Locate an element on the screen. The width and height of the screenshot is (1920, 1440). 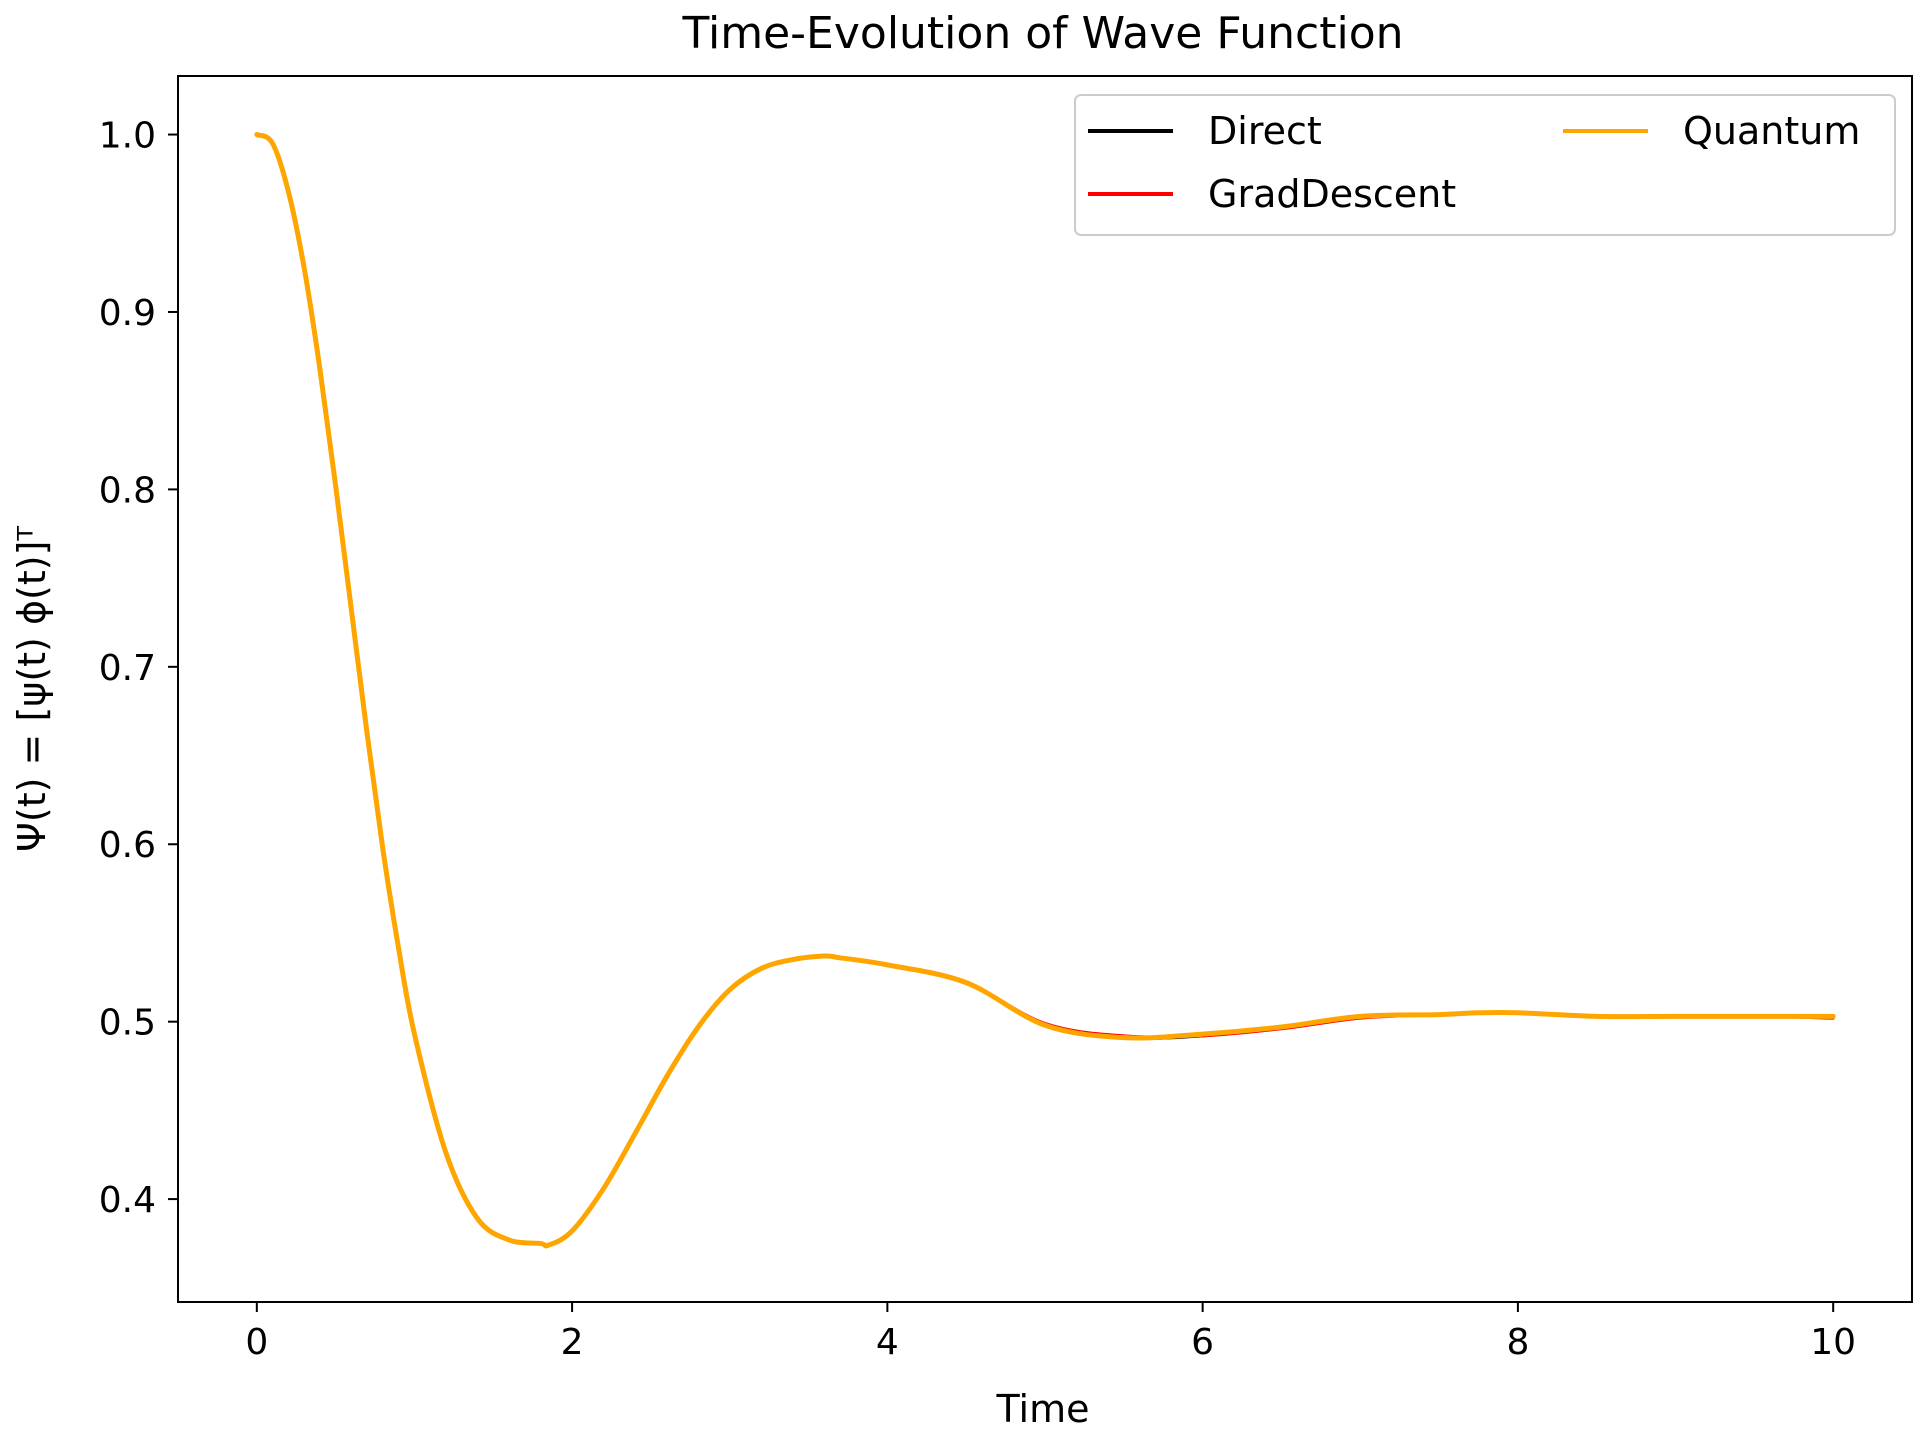
y-tick-label: 0.7 is located at coordinates (127, 668).